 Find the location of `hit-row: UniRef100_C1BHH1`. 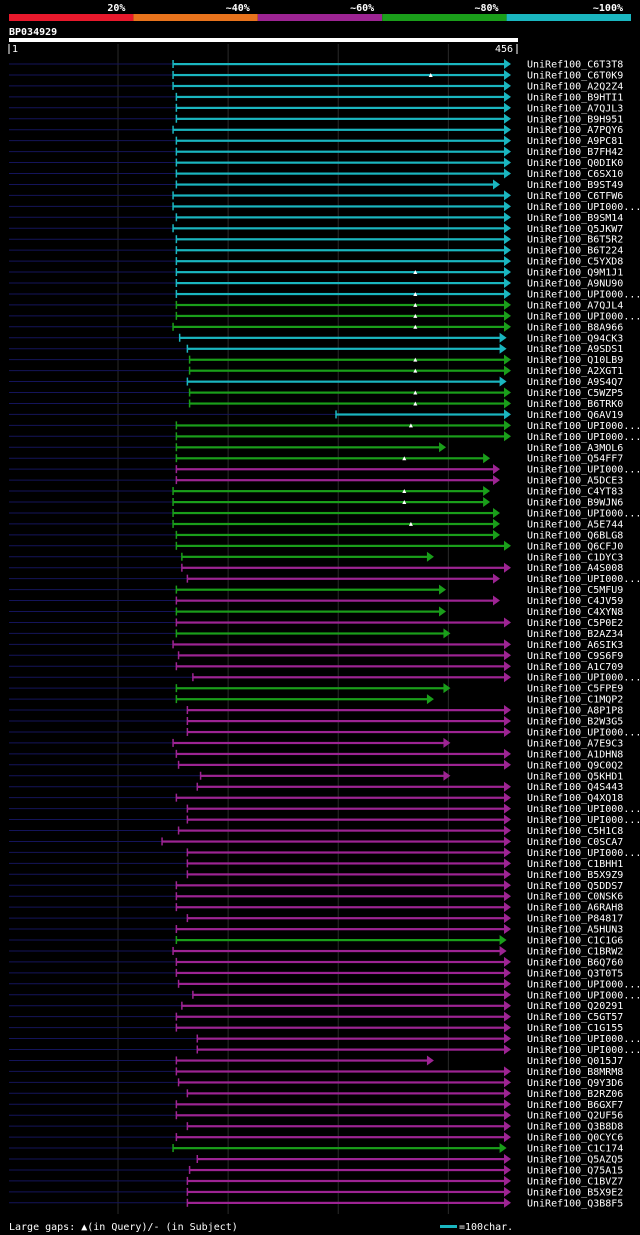

hit-row: UniRef100_C1BHH1 is located at coordinates (316, 864).